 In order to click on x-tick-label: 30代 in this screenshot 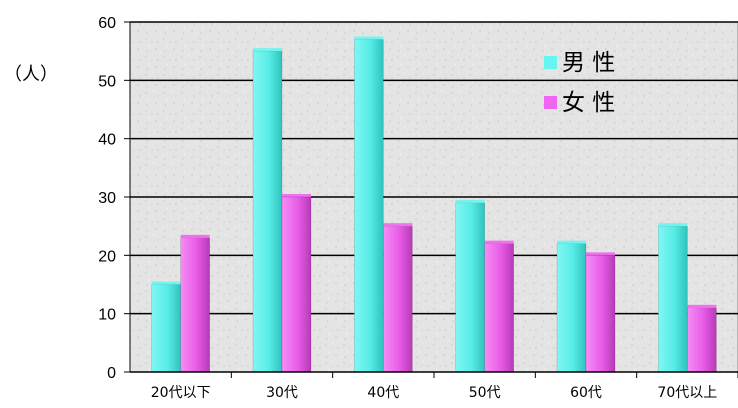, I will do `click(282, 393)`.